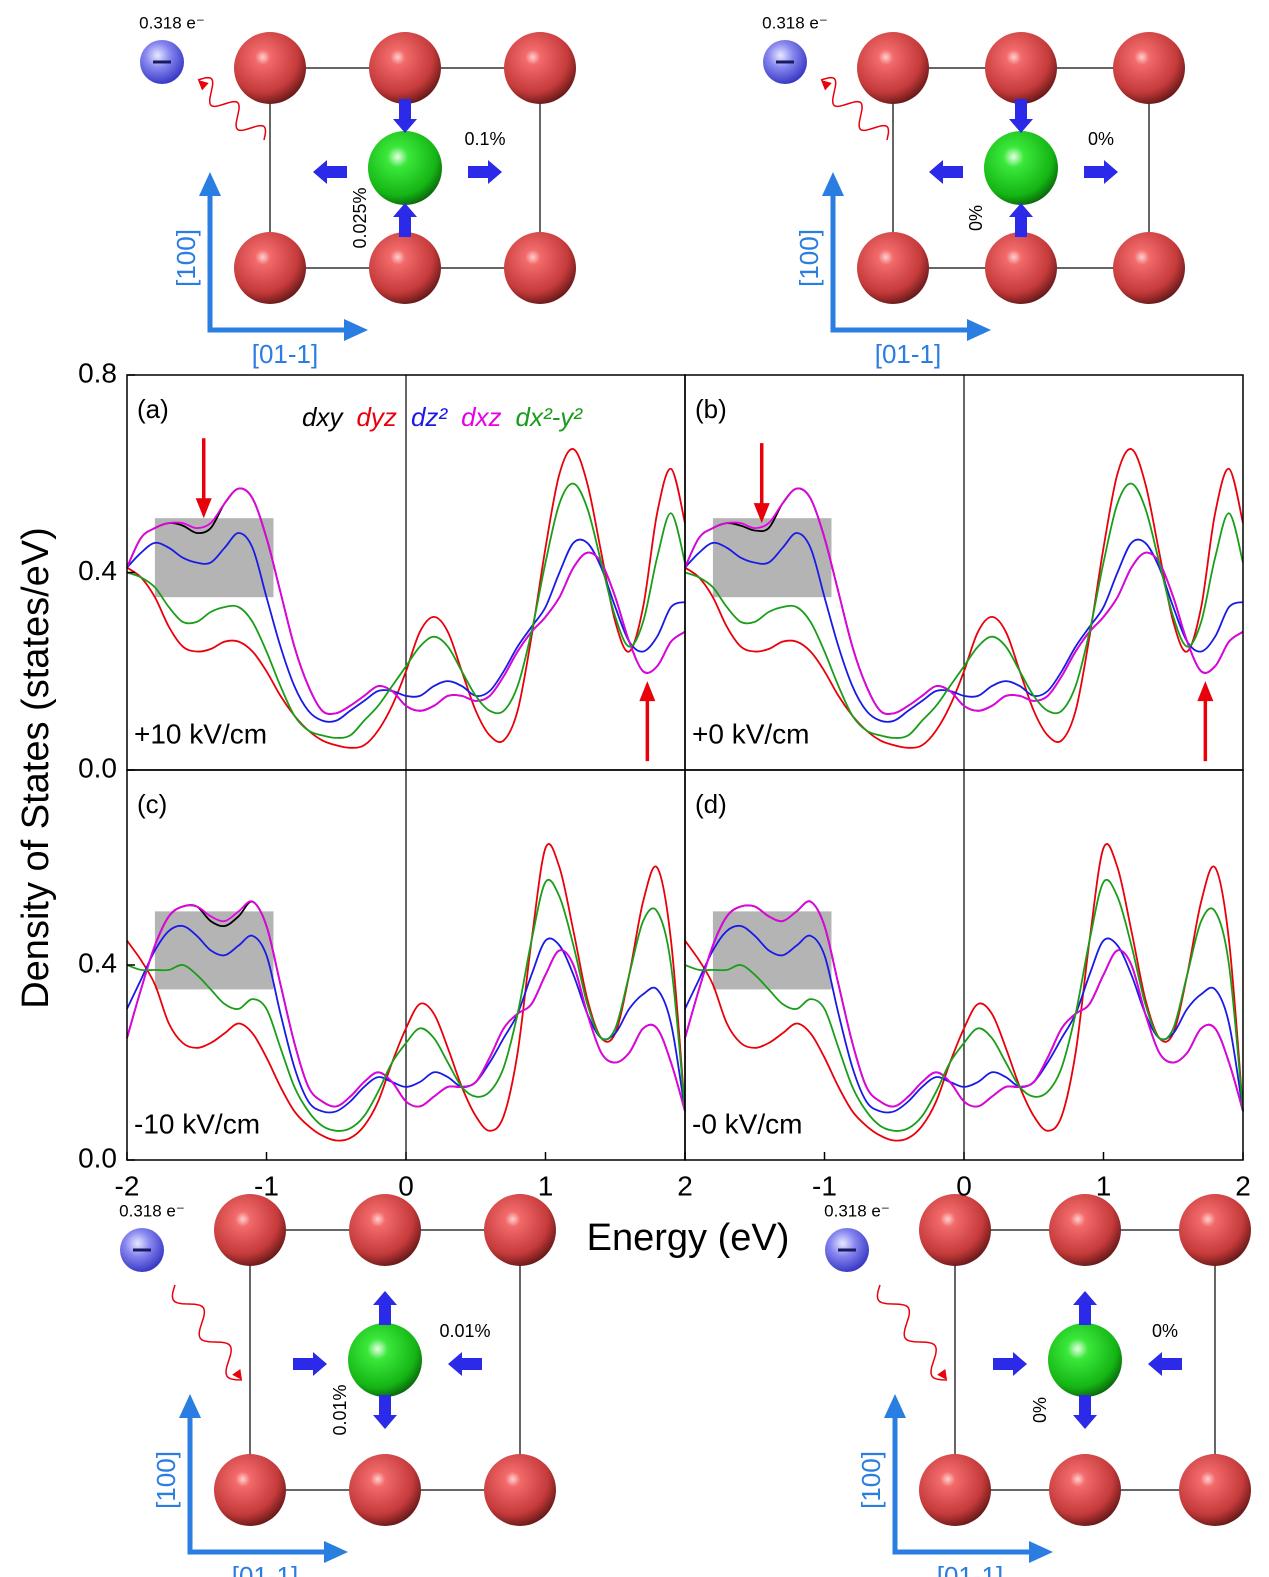  I want to click on legend-entry: dyz, so click(376, 417).